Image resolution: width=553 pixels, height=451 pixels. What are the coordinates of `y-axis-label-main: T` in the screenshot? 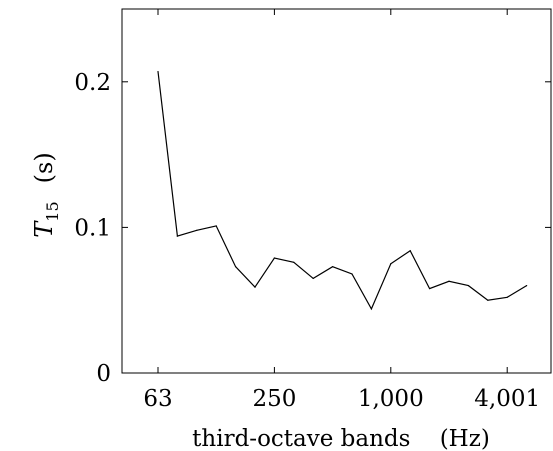 It's located at (44, 229).